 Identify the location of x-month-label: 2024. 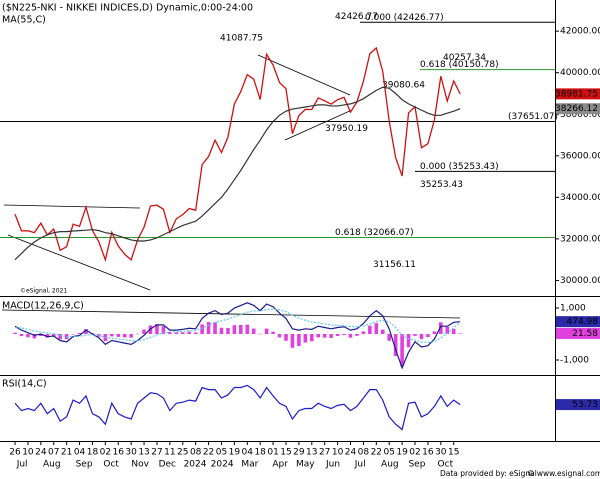
(222, 465).